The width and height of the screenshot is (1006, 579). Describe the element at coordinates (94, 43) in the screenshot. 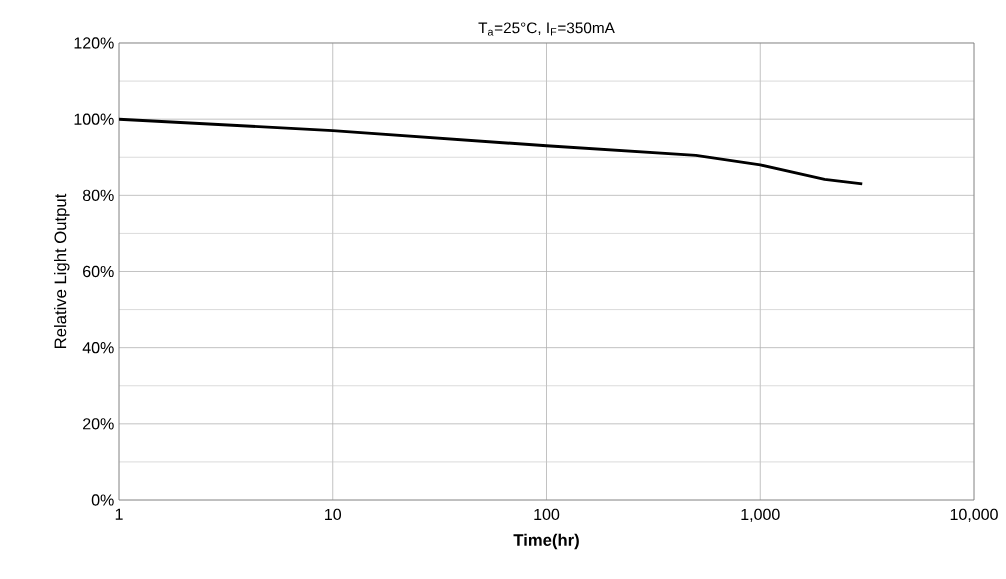

I see `y-tick-label: 120%` at that location.